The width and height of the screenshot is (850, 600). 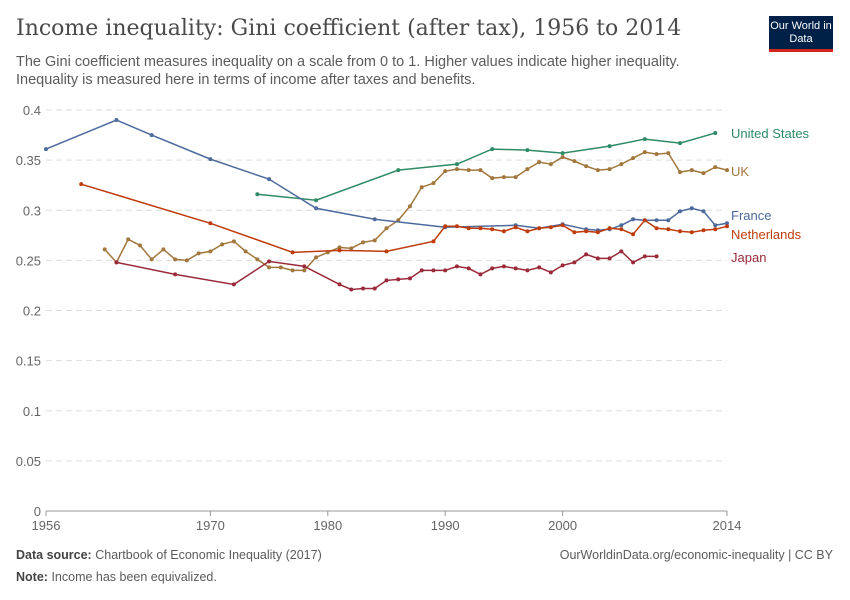 What do you see at coordinates (32, 110) in the screenshot?
I see `y-tick-label: 0.4` at bounding box center [32, 110].